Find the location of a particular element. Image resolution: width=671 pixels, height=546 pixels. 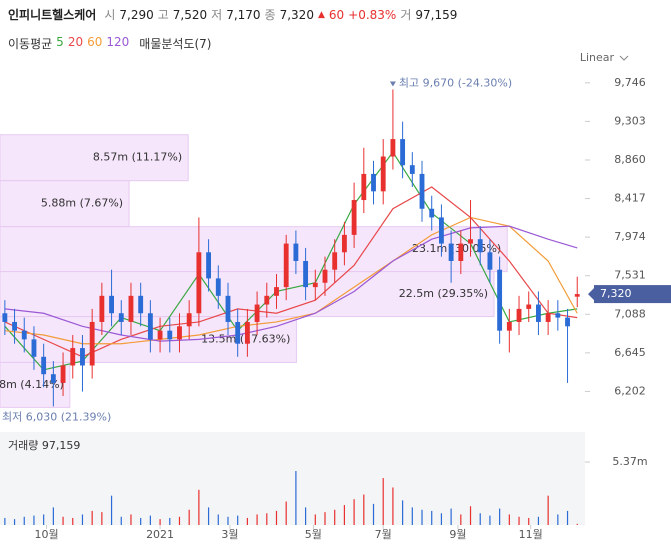

x-tick-label: 5월 is located at coordinates (313, 534).